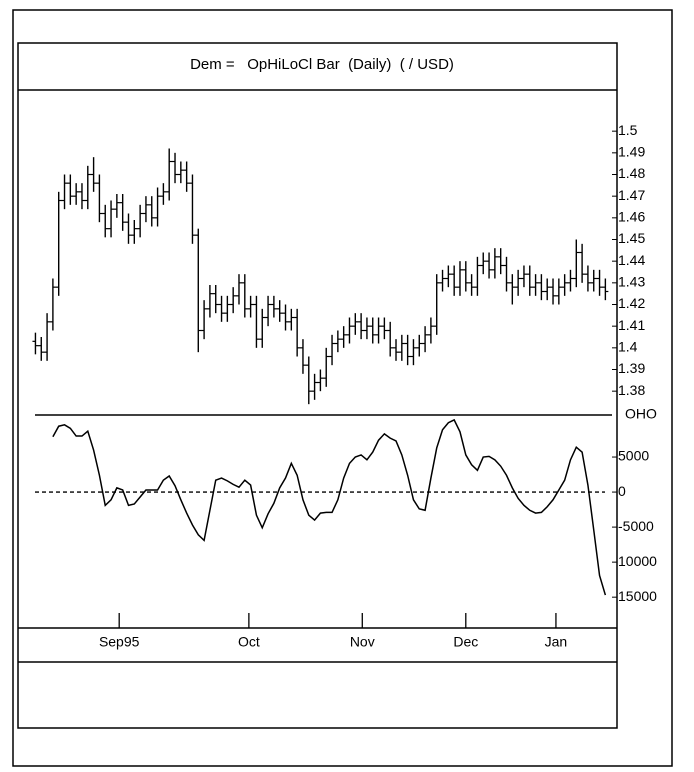 This screenshot has height=772, width=694. What do you see at coordinates (637, 561) in the screenshot?
I see `y-tick-label: 10000` at bounding box center [637, 561].